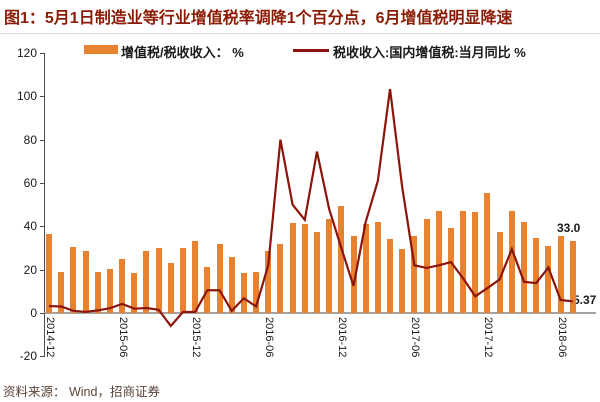 The width and height of the screenshot is (600, 402). What do you see at coordinates (311, 50) in the screenshot?
I see `legend-line-swatch` at bounding box center [311, 50].